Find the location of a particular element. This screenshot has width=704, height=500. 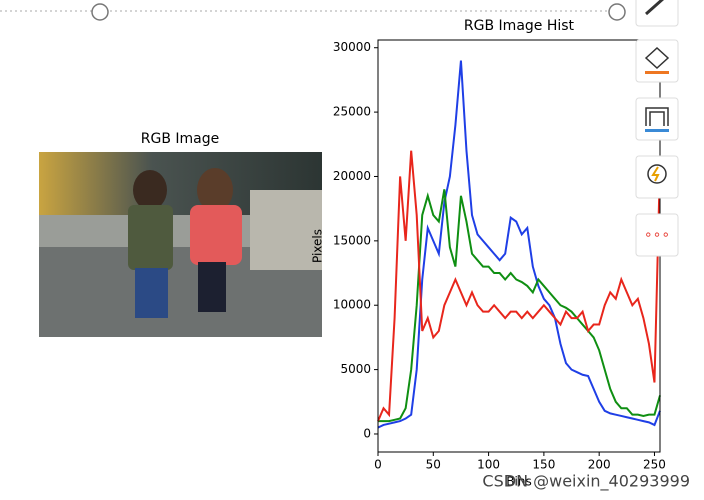

y-tick-label: 25000 is located at coordinates (352, 112).